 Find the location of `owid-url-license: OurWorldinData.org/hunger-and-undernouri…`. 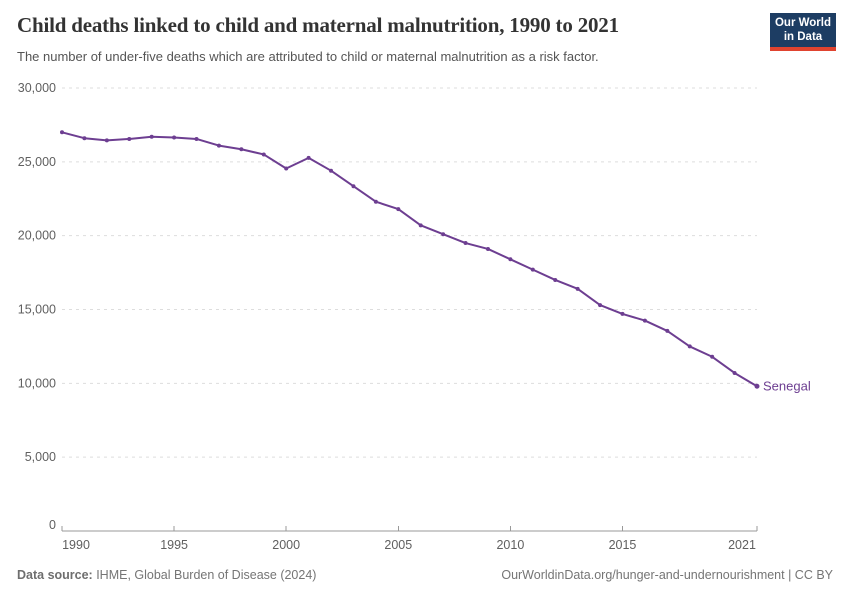

owid-url-license: OurWorldinData.org/hunger-and-undernouri… is located at coordinates (667, 575).